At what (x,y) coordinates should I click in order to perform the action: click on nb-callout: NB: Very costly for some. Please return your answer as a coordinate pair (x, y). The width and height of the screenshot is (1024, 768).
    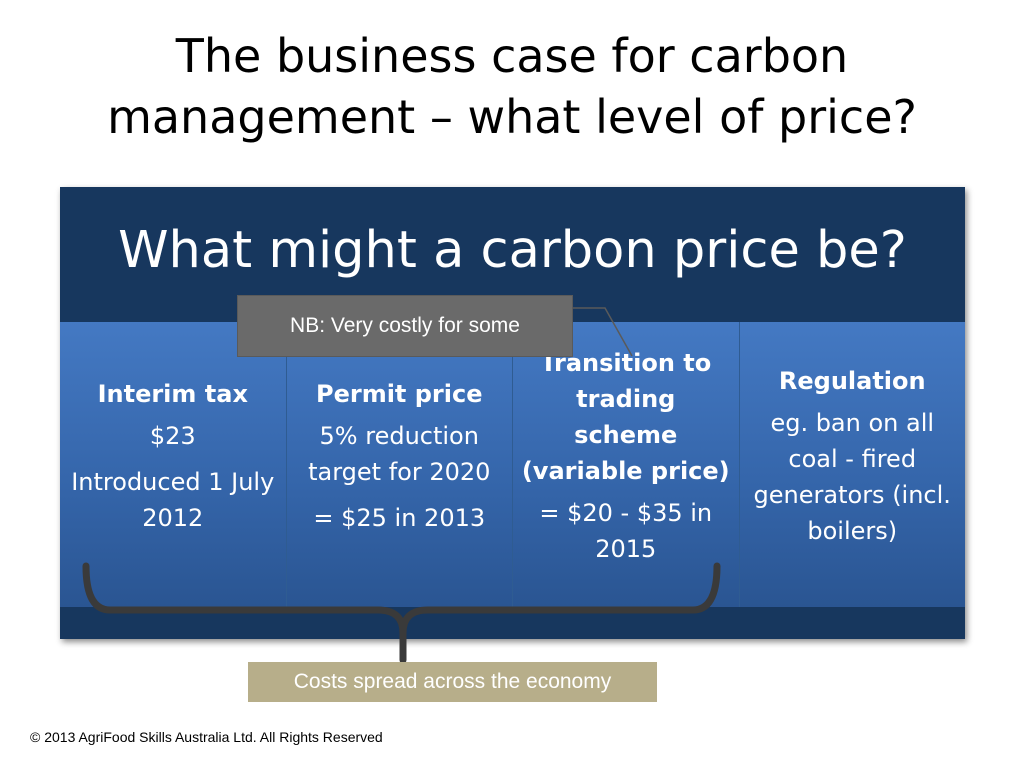
    Looking at the image, I should click on (405, 326).